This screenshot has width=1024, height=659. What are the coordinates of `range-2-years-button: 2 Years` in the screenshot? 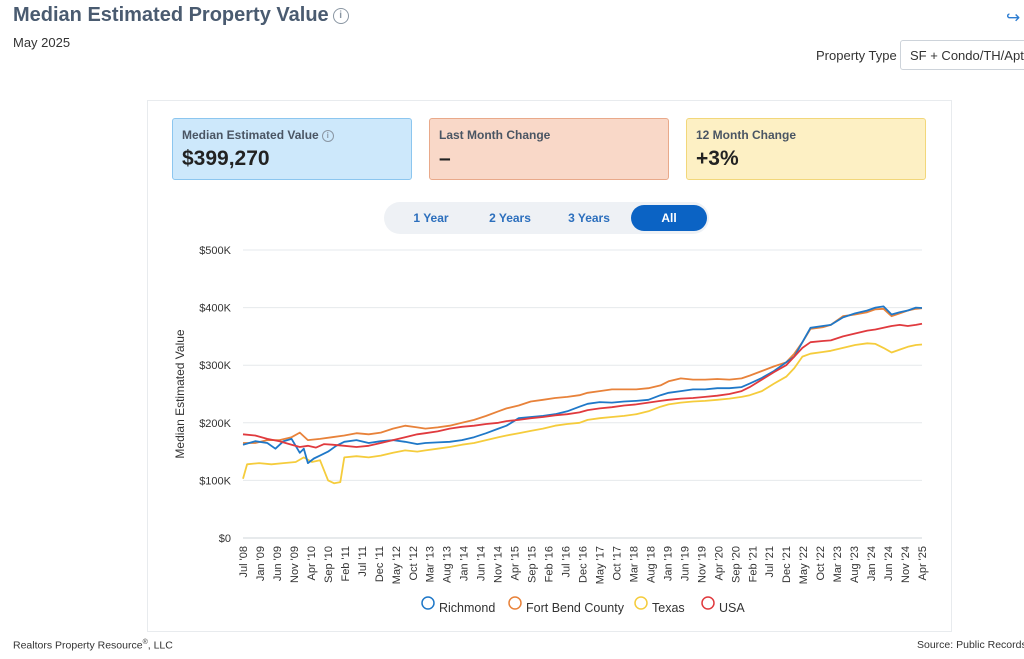 It's located at (510, 218).